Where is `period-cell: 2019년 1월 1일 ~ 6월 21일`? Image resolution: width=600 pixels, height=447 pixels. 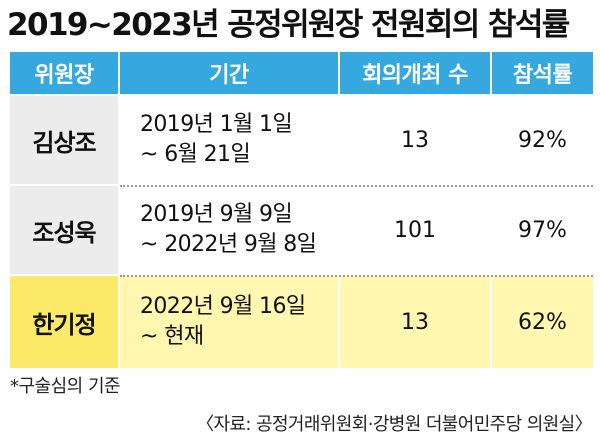 period-cell: 2019년 1월 1일 ~ 6월 21일 is located at coordinates (229, 140).